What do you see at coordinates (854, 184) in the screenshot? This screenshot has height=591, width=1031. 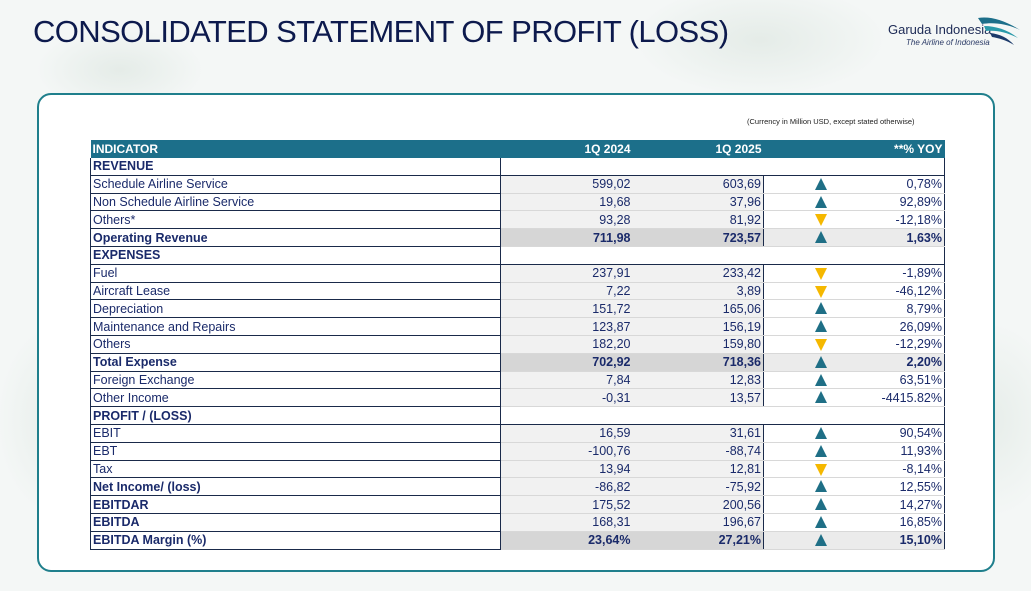 I see `yoy-cell: 0,78%` at bounding box center [854, 184].